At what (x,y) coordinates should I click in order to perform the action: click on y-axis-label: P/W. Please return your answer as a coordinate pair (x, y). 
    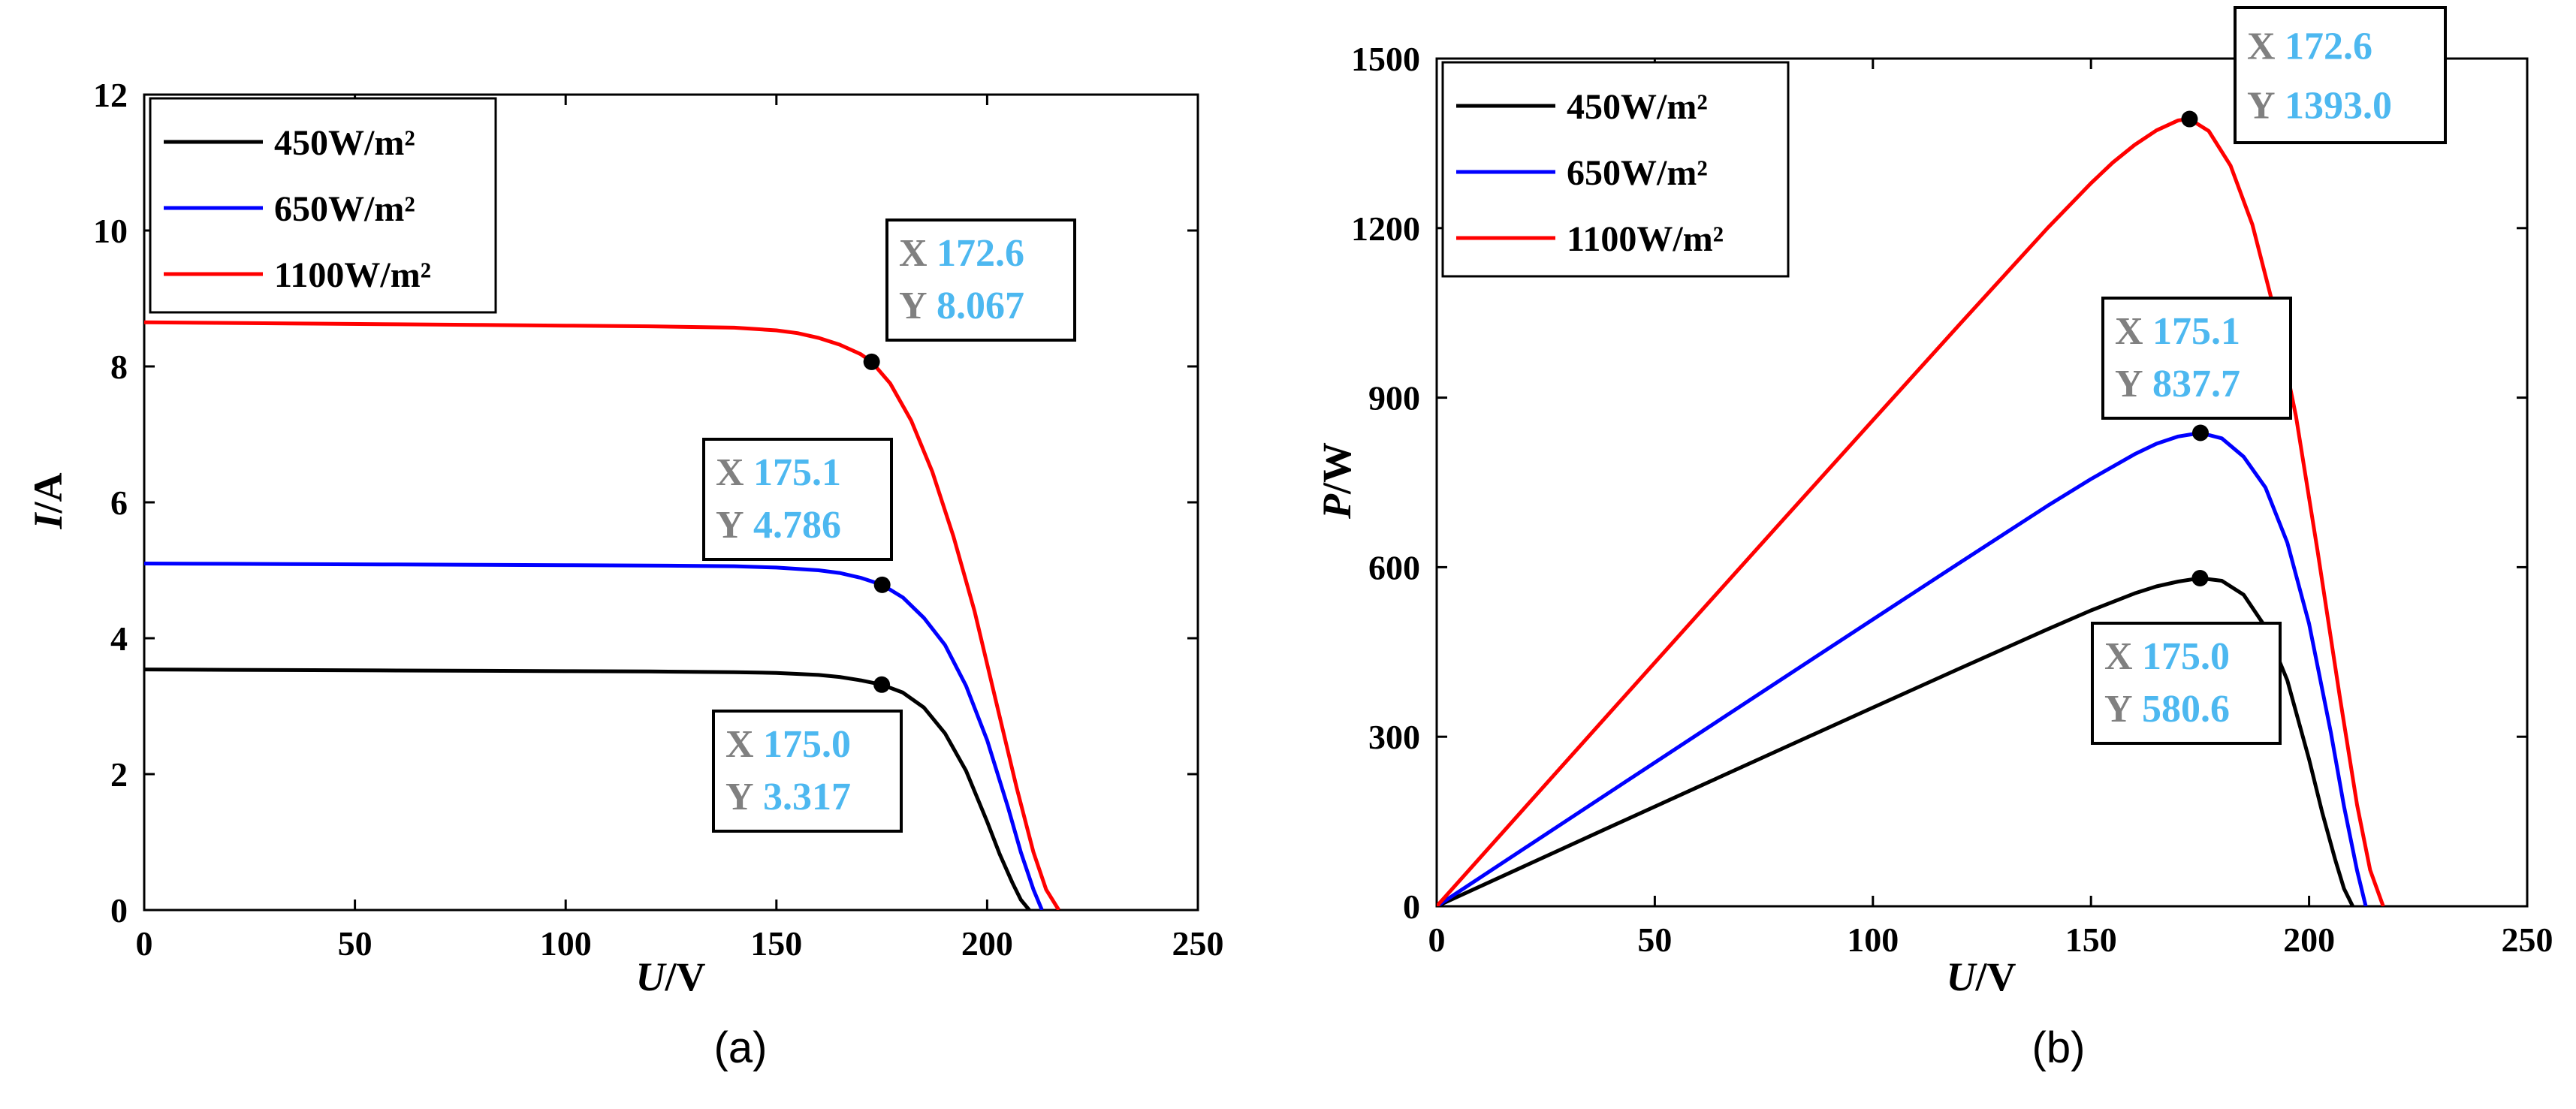
    Looking at the image, I should click on (1337, 481).